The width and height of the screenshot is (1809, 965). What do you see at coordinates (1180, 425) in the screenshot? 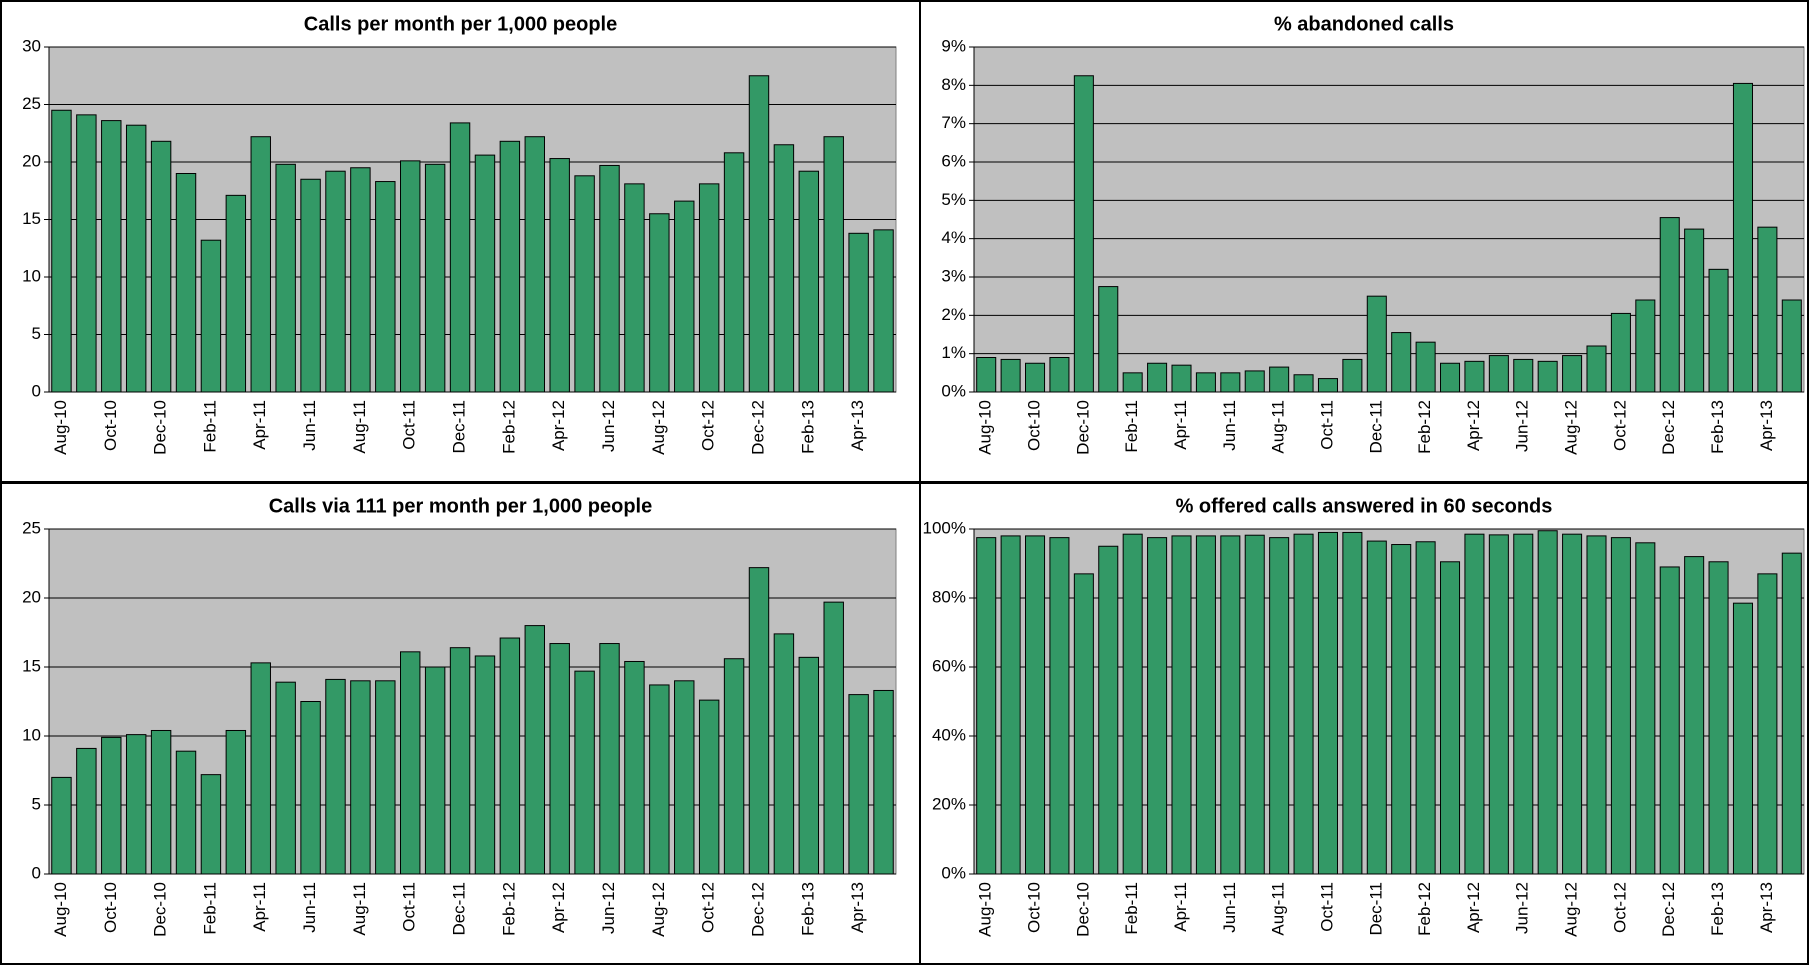
I see `x-tick-label: Apr-11` at bounding box center [1180, 425].